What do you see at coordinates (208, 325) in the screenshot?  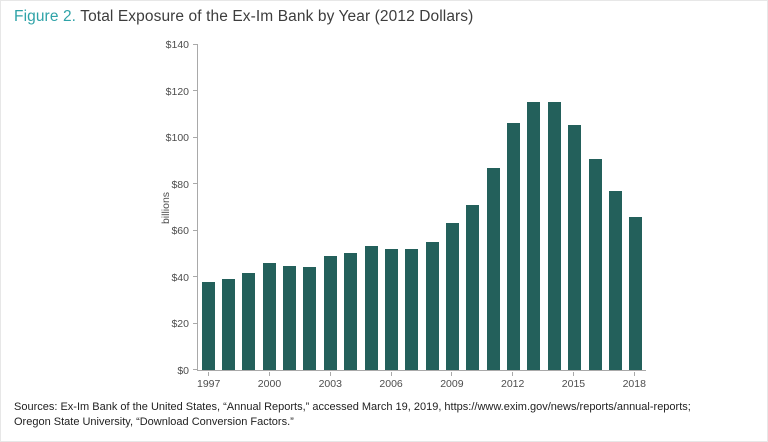 I see `bar-1997` at bounding box center [208, 325].